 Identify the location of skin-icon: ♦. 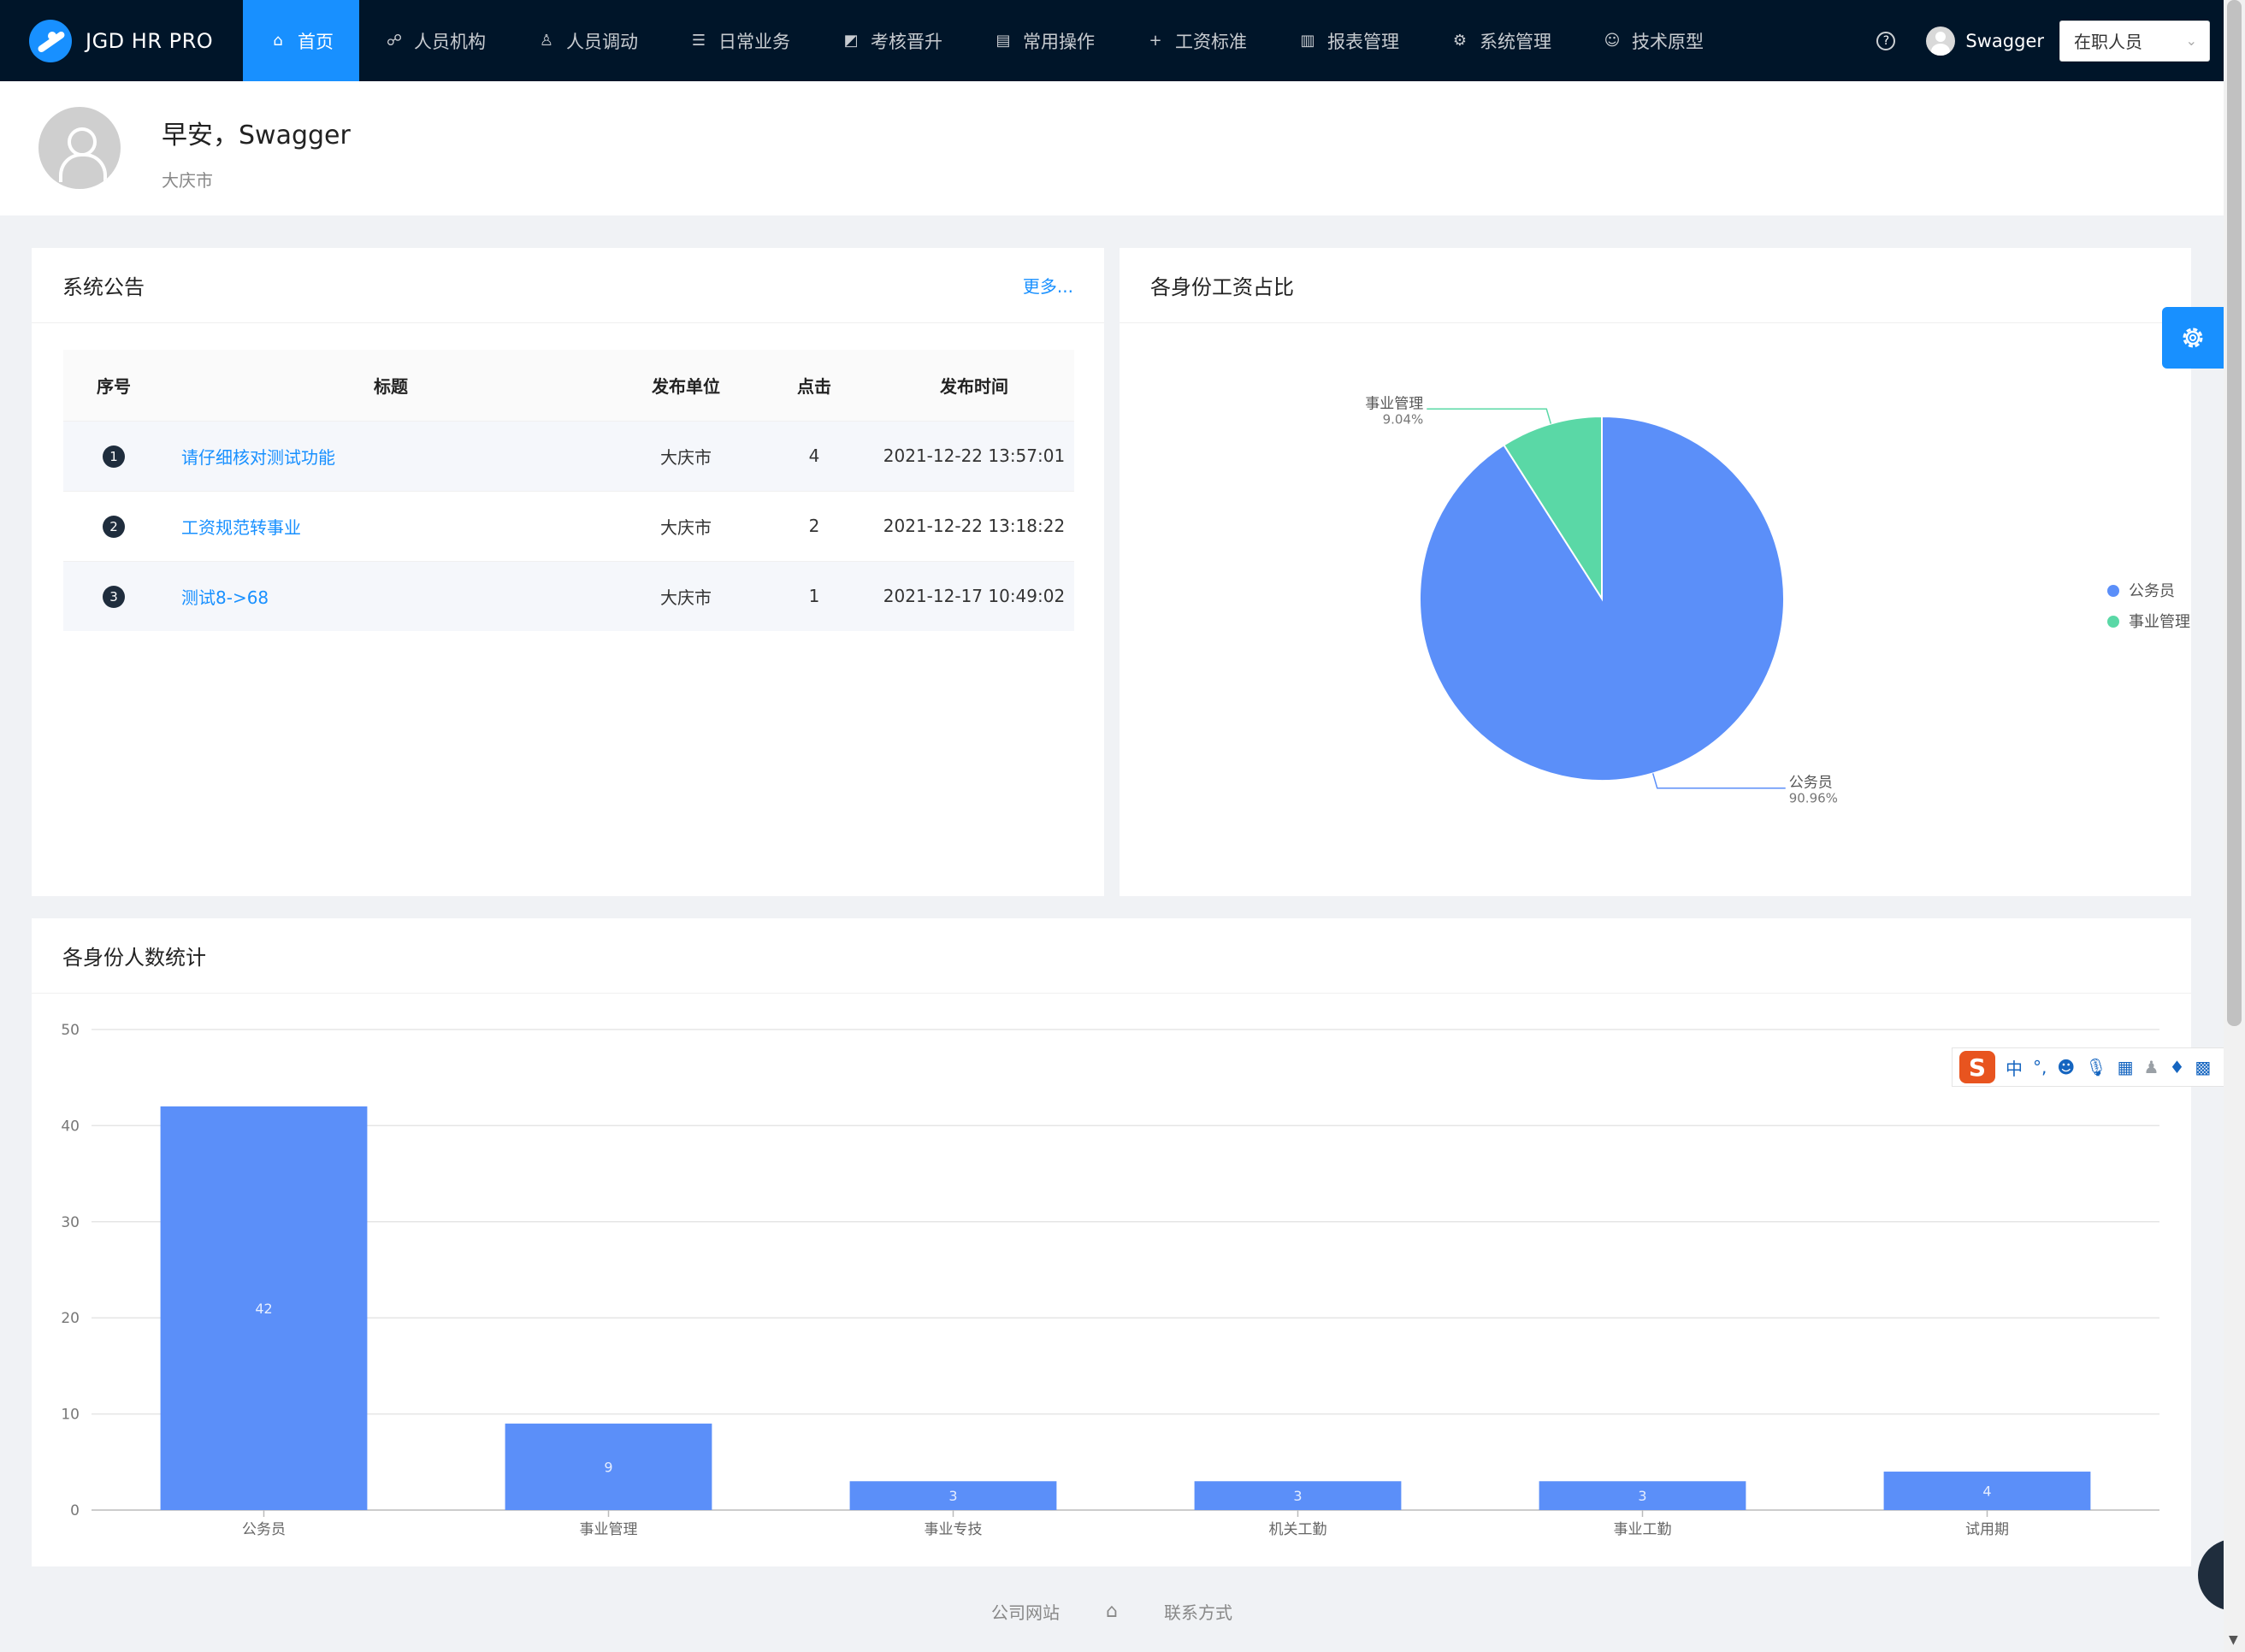
(2177, 1067).